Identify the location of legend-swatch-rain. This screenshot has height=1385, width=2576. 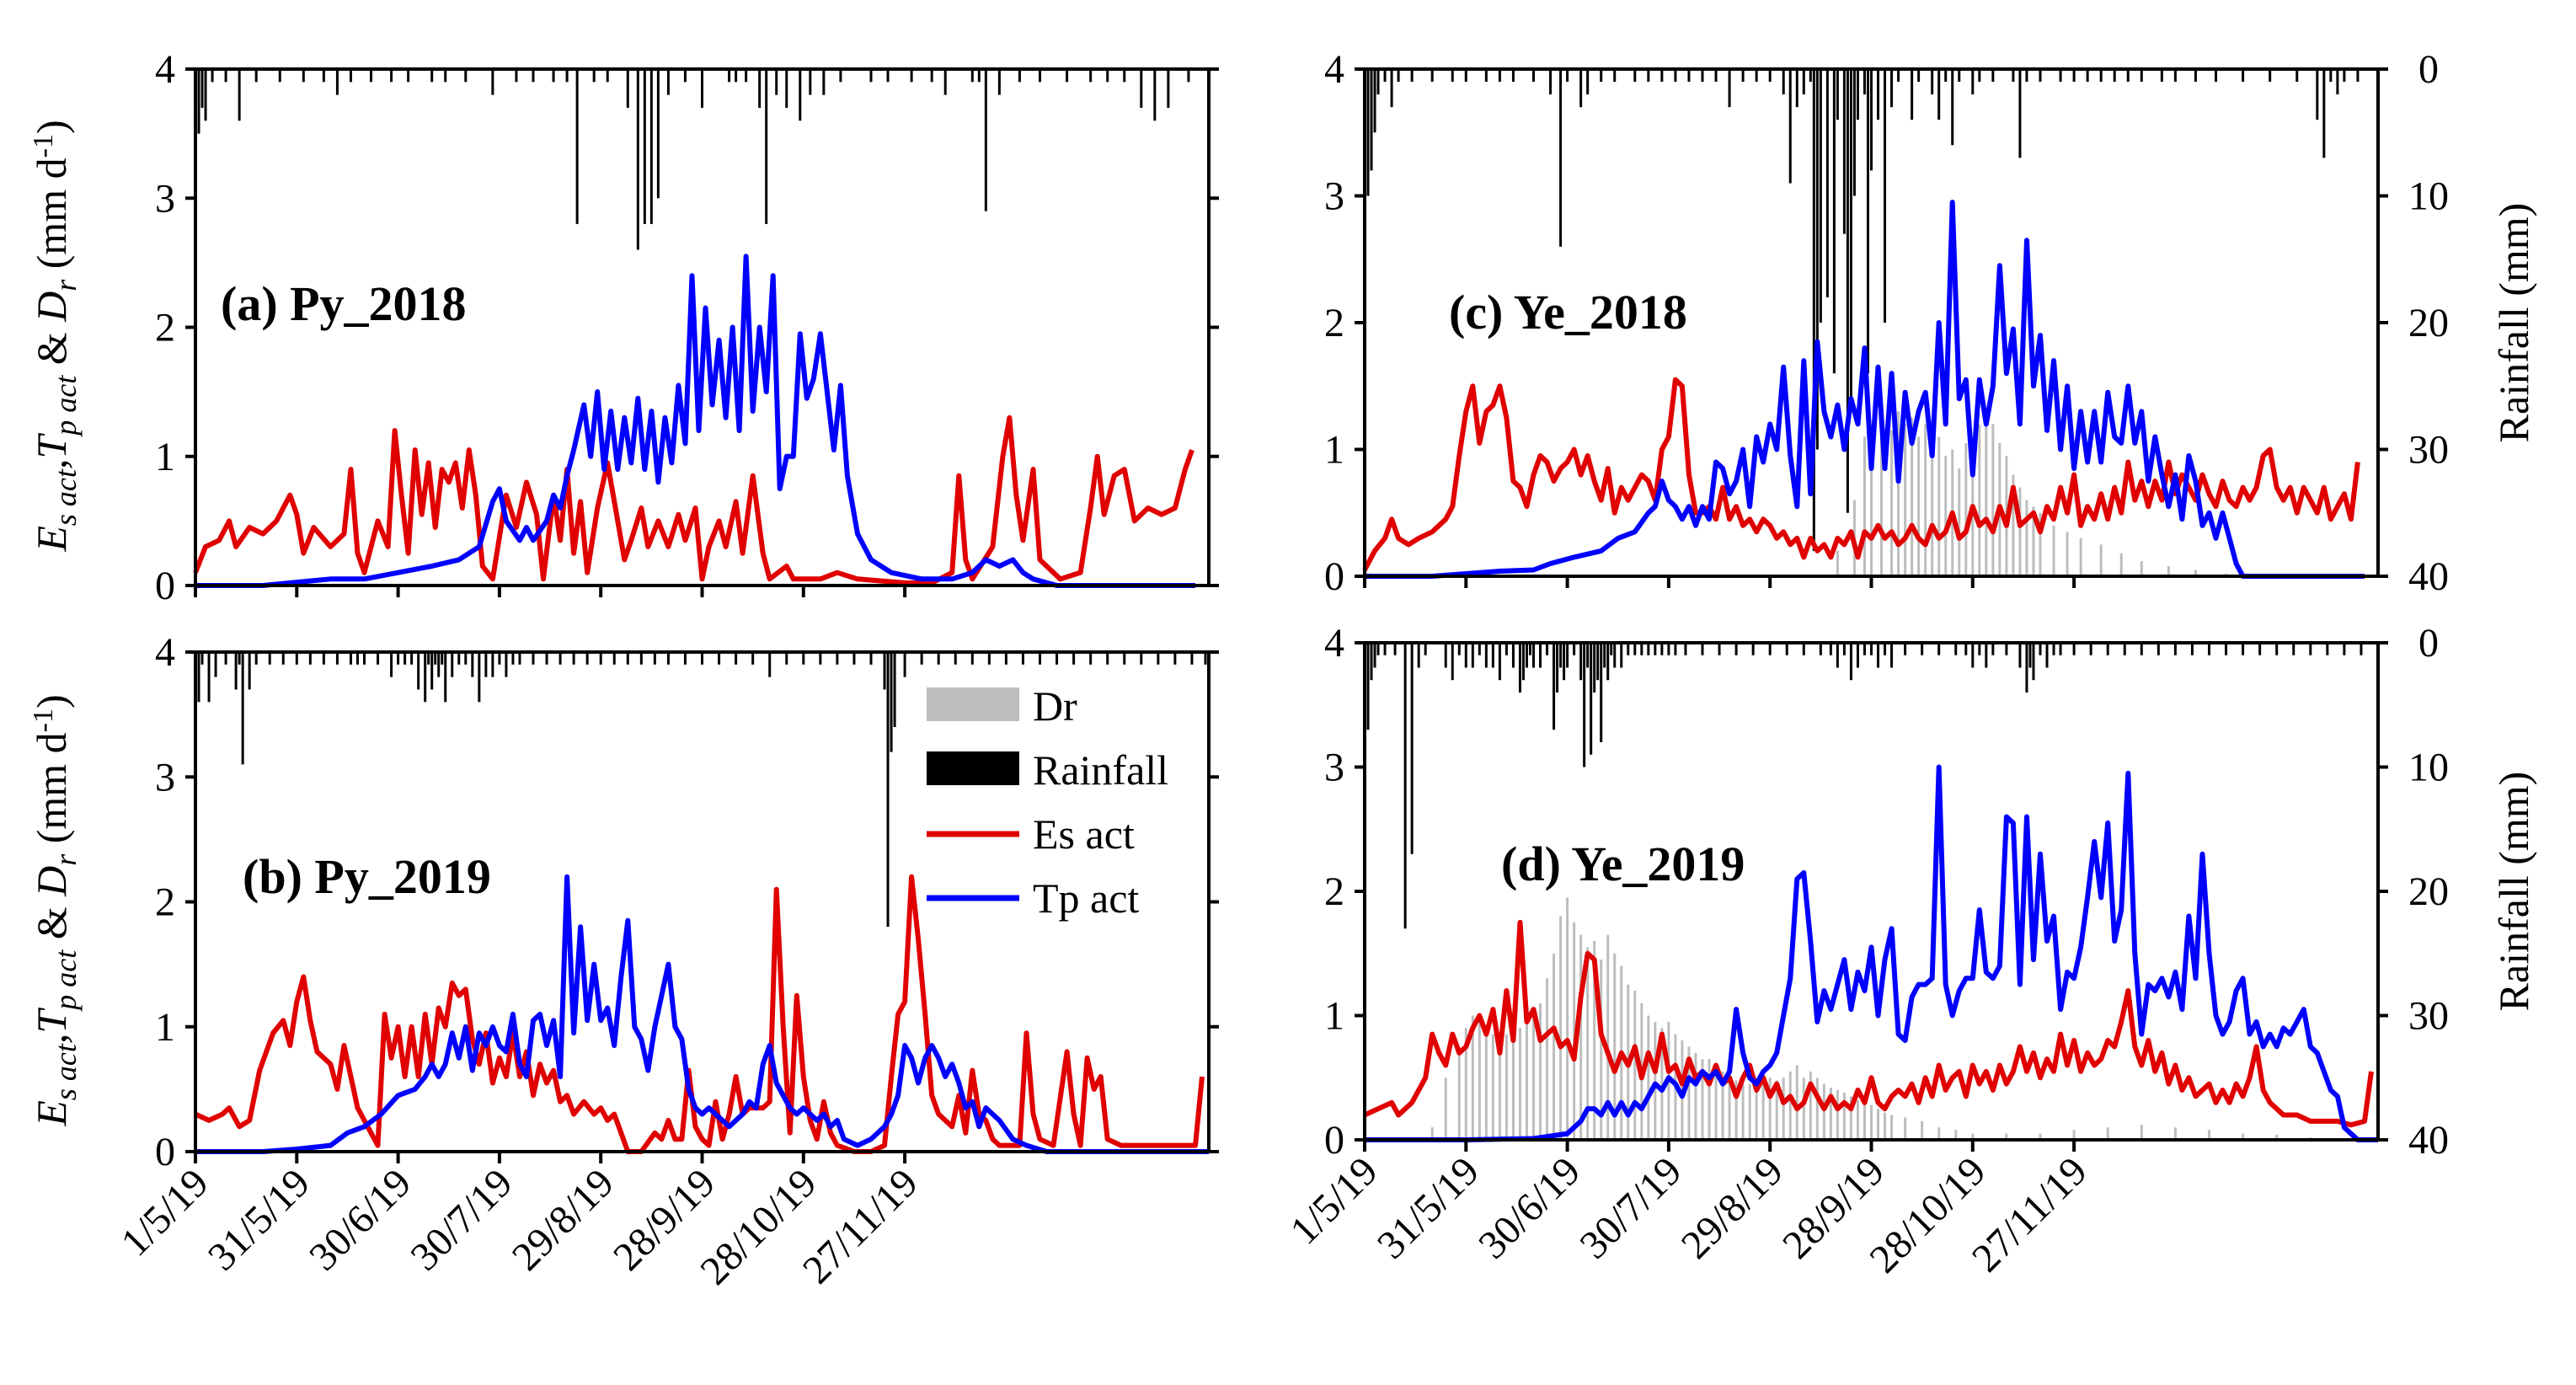
(973, 768).